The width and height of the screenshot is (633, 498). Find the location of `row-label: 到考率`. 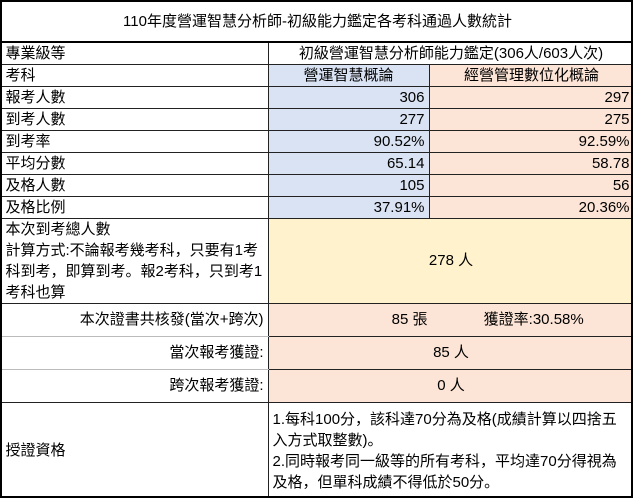

row-label: 到考率 is located at coordinates (134, 141).